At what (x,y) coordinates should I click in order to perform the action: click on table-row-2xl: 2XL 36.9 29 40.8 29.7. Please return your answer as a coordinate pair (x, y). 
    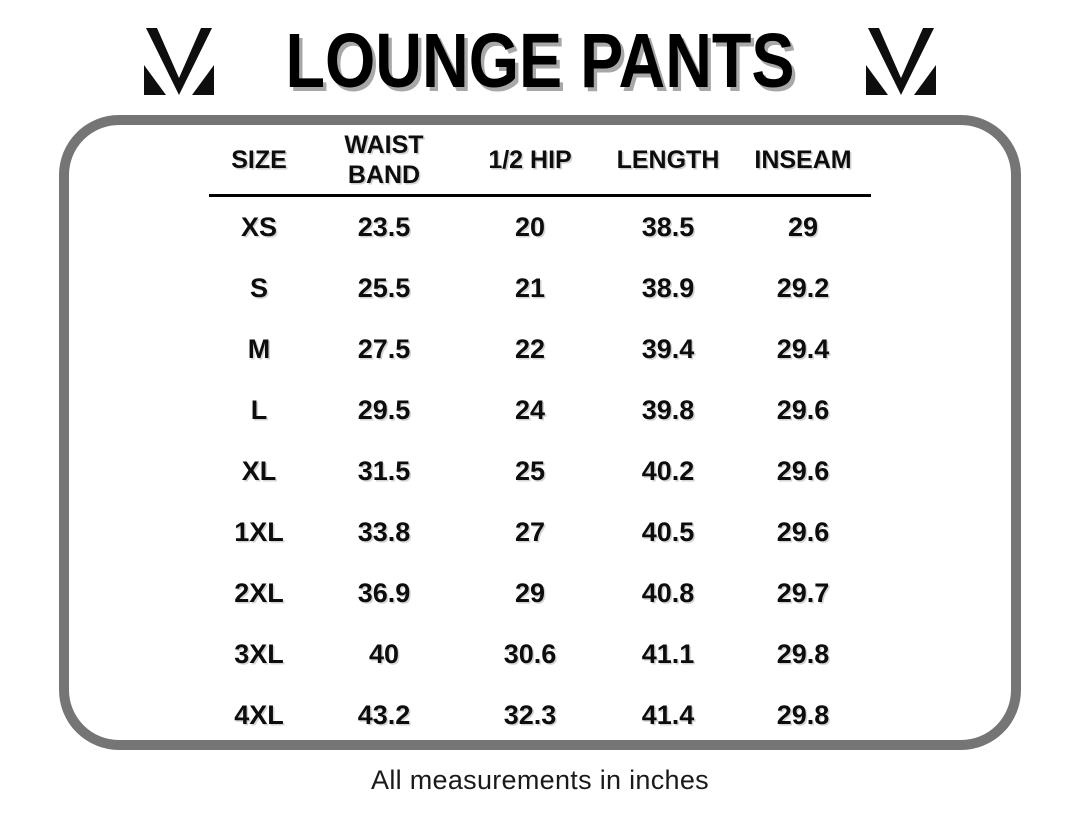
    Looking at the image, I should click on (540, 593).